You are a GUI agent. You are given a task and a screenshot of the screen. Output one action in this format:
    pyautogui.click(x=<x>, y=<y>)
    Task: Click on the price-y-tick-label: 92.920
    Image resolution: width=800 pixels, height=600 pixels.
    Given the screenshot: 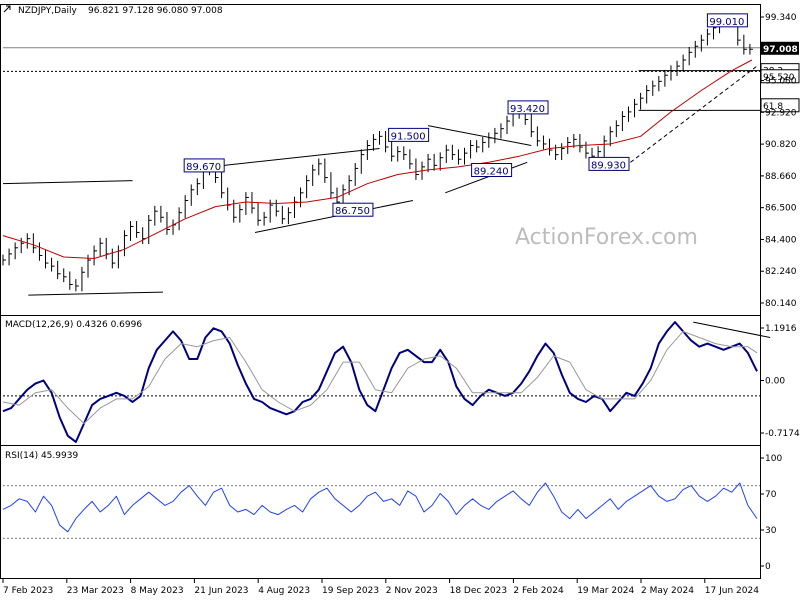 What is the action you would take?
    pyautogui.click(x=781, y=113)
    